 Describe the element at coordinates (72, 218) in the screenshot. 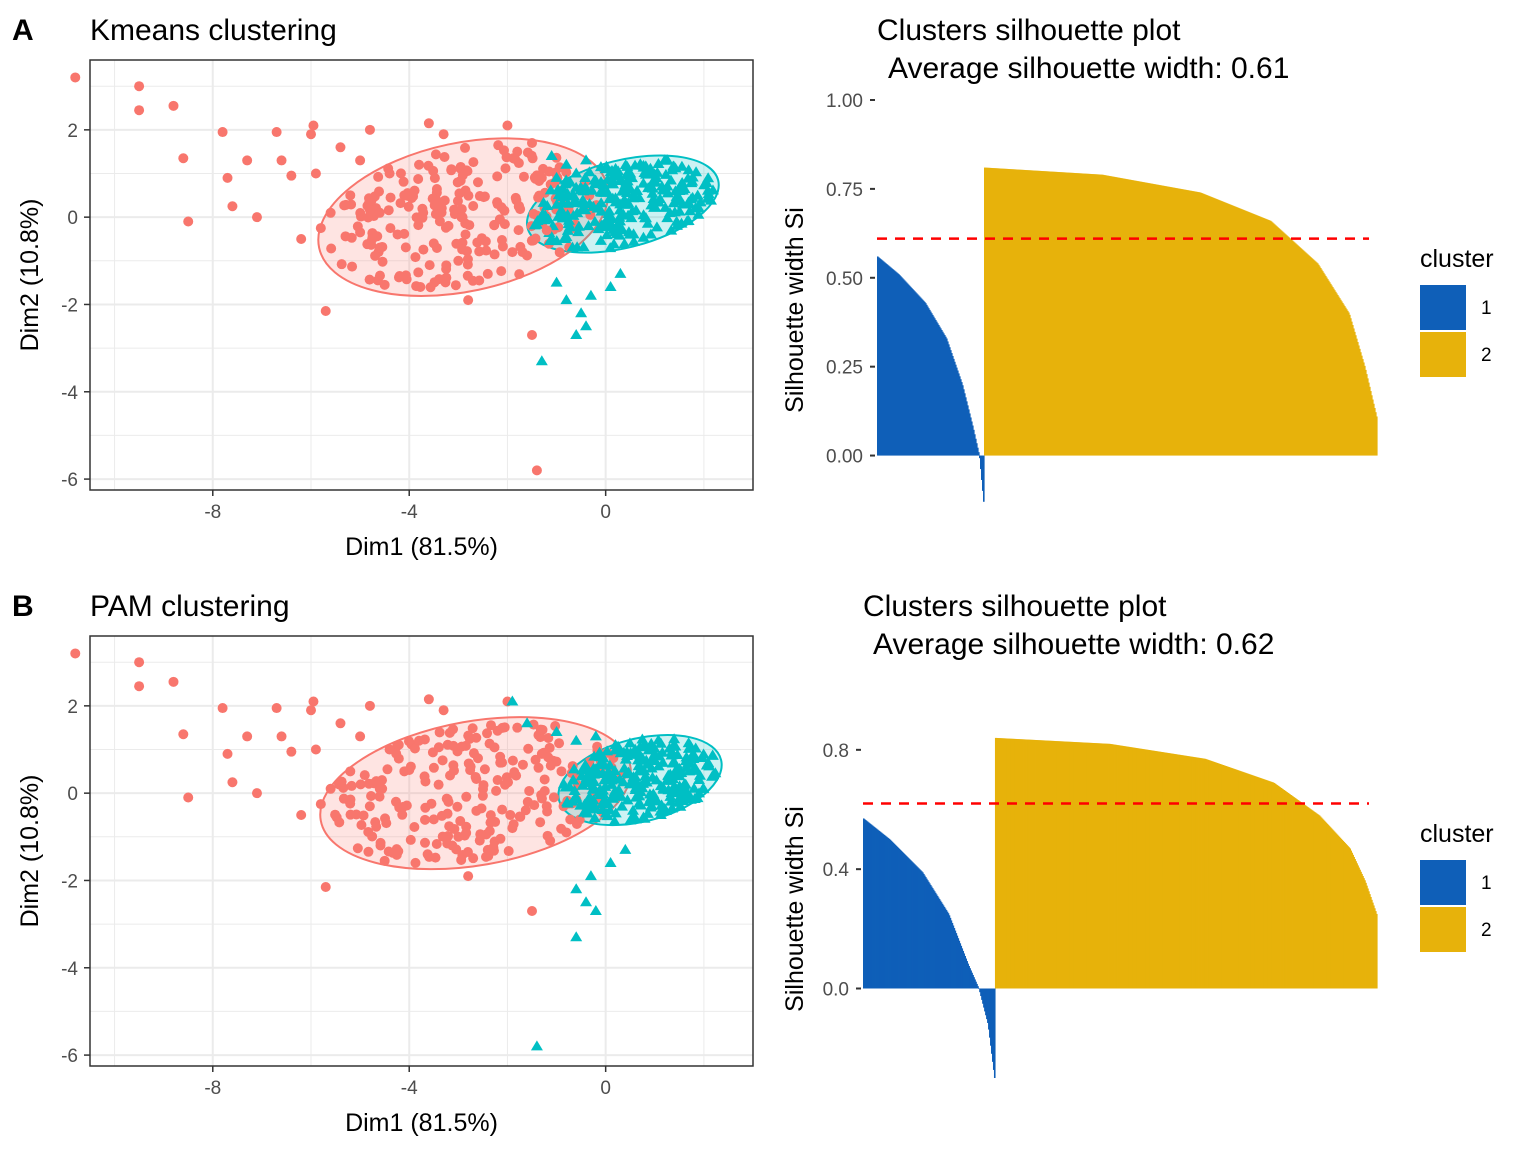

I see `y-tick-label: 0` at that location.